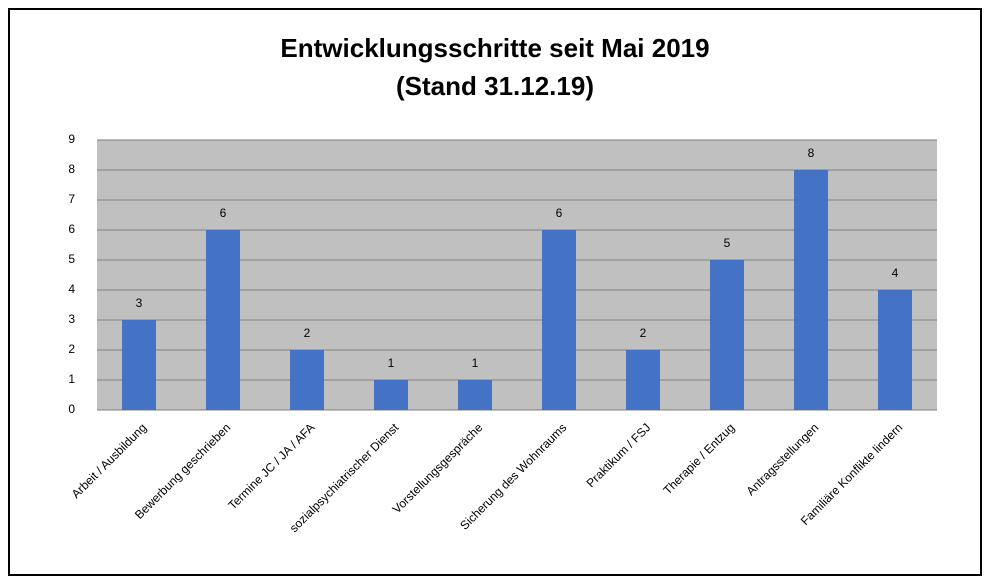 The image size is (990, 584). What do you see at coordinates (495, 86) in the screenshot?
I see `chart-subtitle: (Stand 31.12.19)` at bounding box center [495, 86].